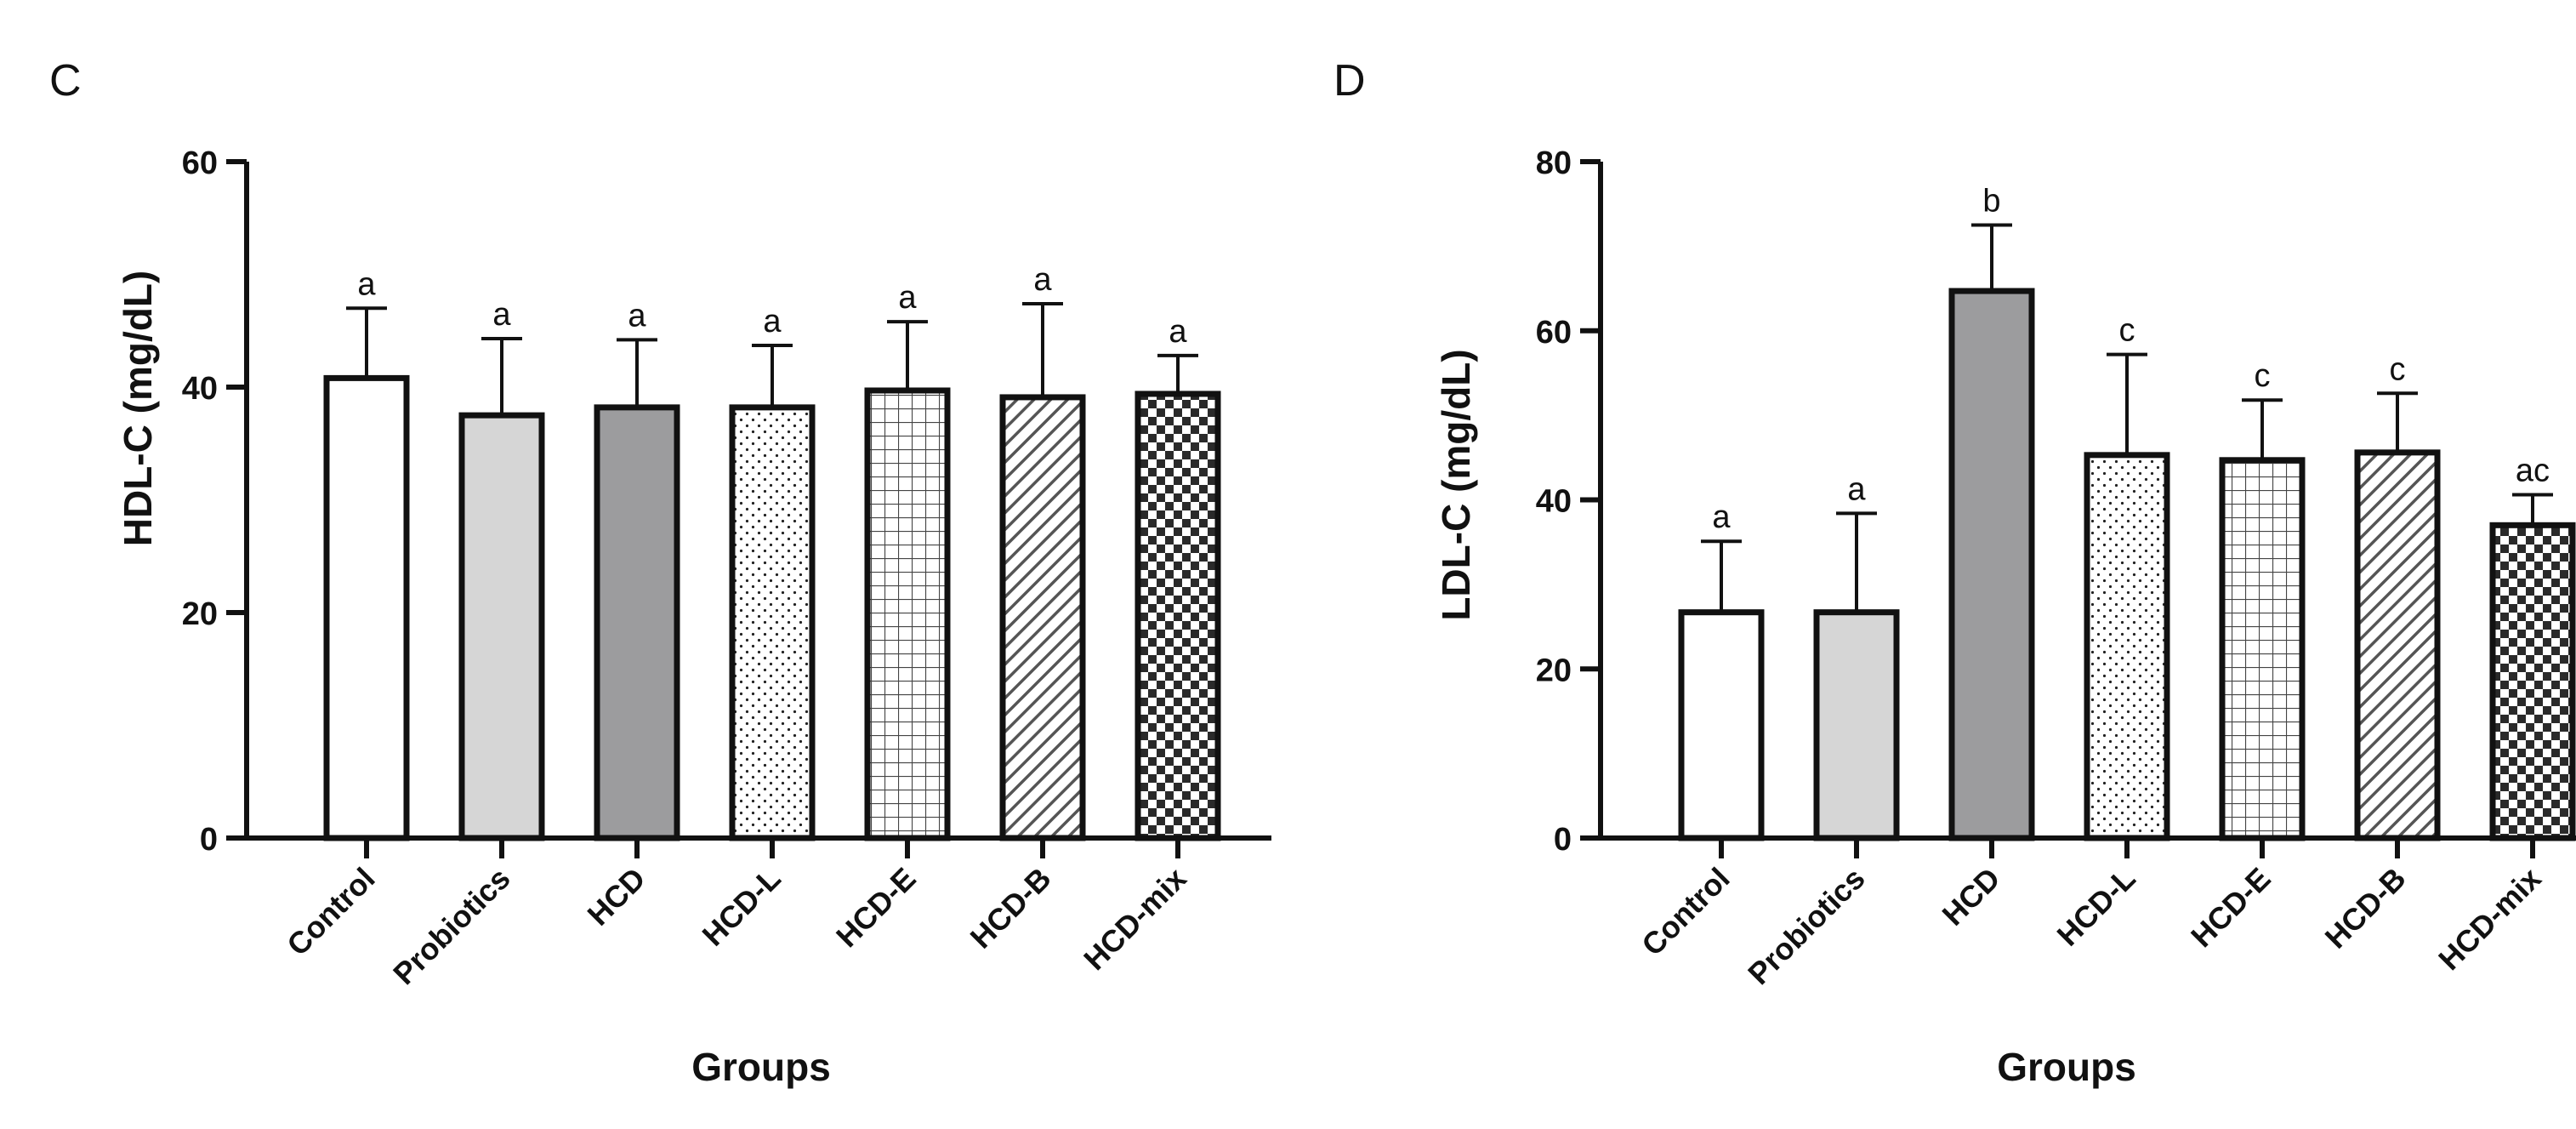  I want to click on y-axis-title: LDL-C (mg/dL), so click(1456, 485).